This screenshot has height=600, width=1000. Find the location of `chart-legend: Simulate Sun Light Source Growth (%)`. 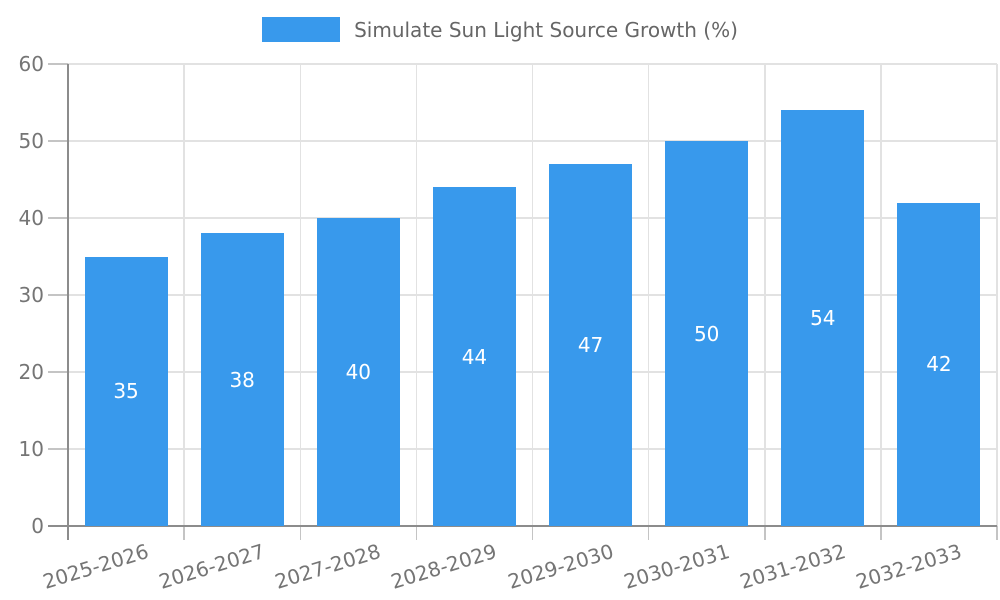

chart-legend: Simulate Sun Light Source Growth (%) is located at coordinates (500, 29).